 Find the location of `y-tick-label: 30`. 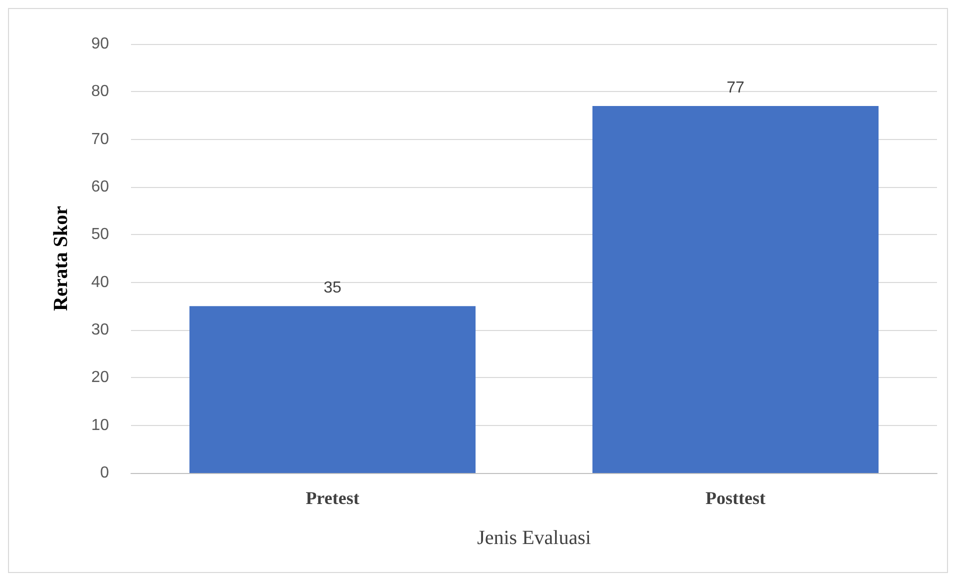

y-tick-label: 30 is located at coordinates (100, 330).